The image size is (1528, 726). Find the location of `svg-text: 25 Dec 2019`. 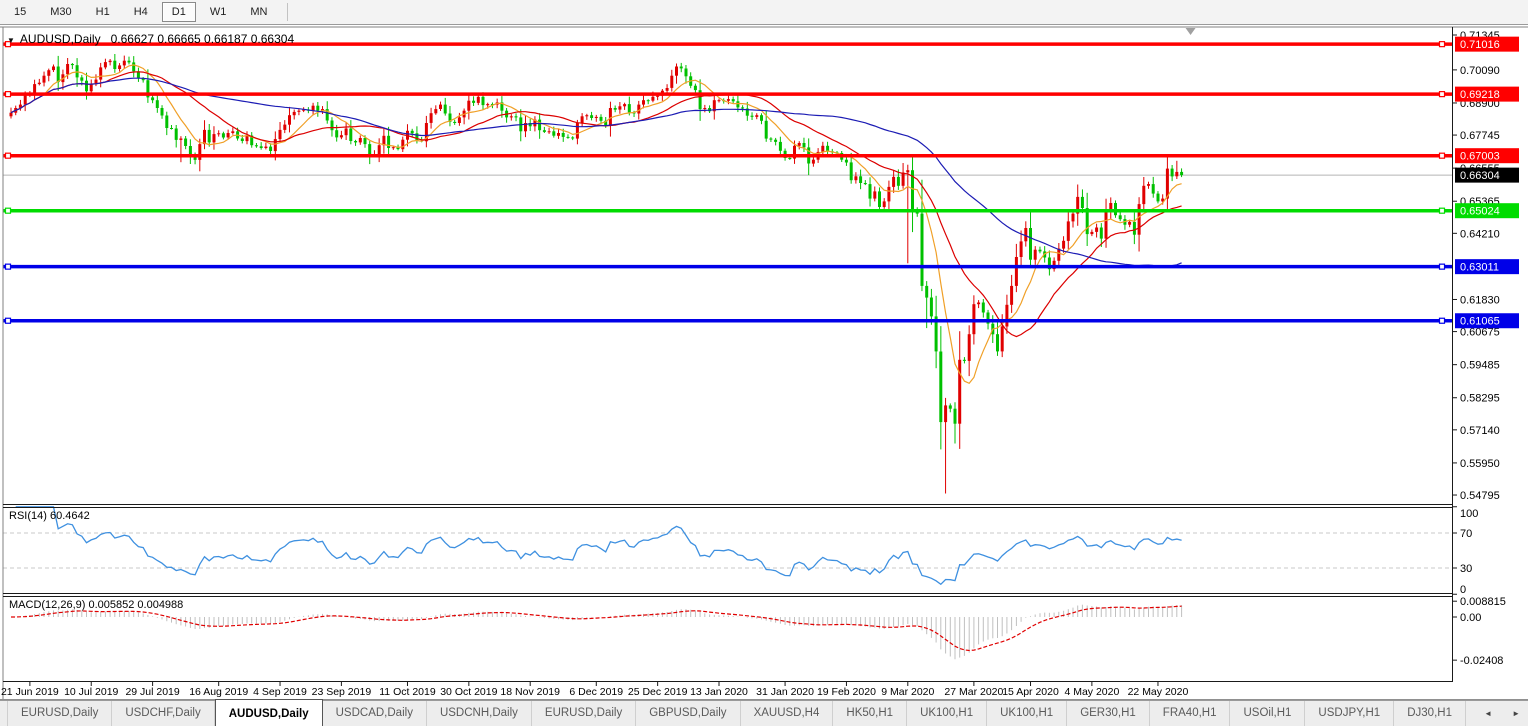

svg-text: 25 Dec 2019 is located at coordinates (658, 692).